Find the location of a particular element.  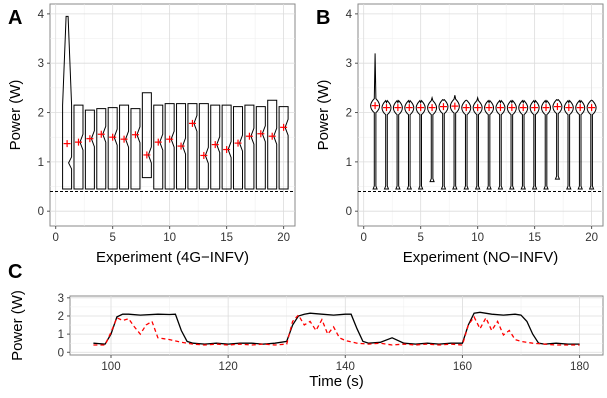

x-axis-title: Time (s) is located at coordinates (336, 381).